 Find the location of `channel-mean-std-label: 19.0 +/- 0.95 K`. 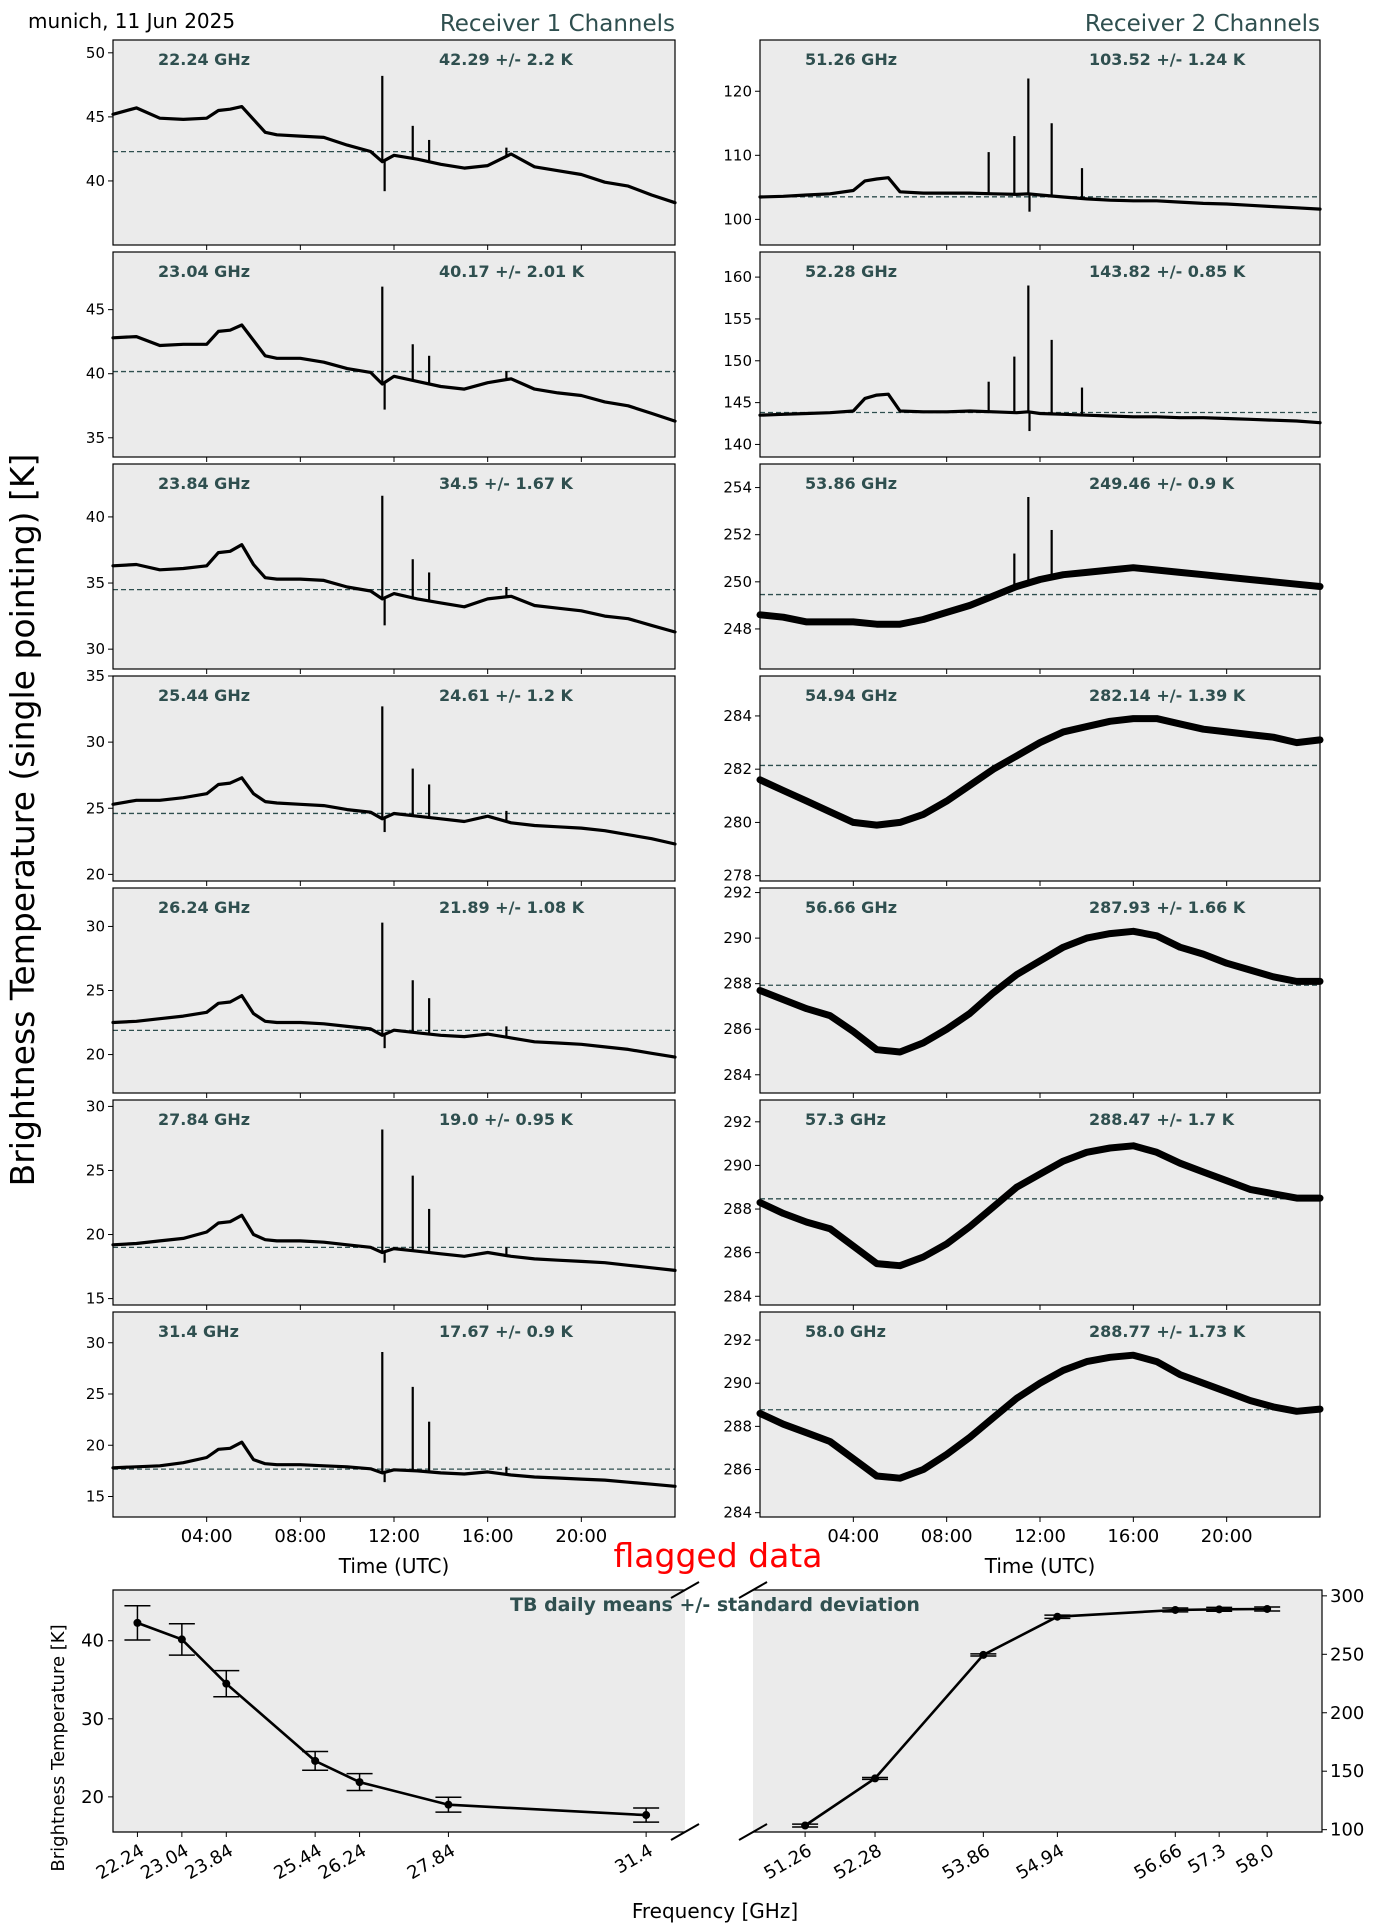

channel-mean-std-label: 19.0 +/- 0.95 K is located at coordinates (506, 1119).